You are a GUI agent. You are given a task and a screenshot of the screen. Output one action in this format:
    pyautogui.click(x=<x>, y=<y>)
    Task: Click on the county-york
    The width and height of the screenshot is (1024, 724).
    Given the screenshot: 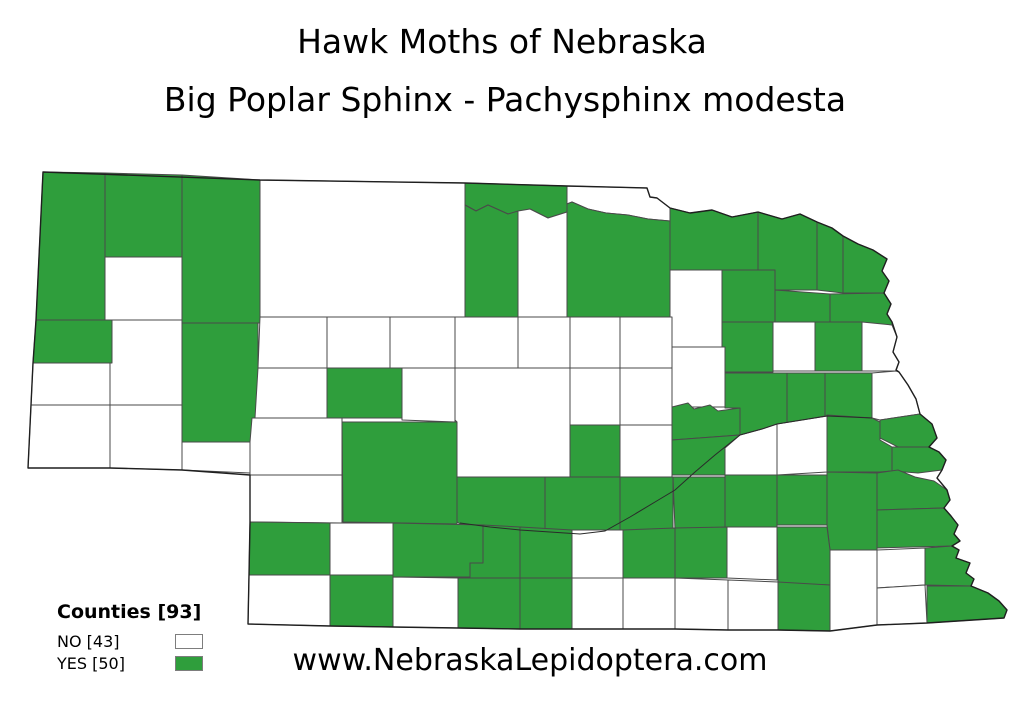 What is the action you would take?
    pyautogui.click(x=751, y=502)
    